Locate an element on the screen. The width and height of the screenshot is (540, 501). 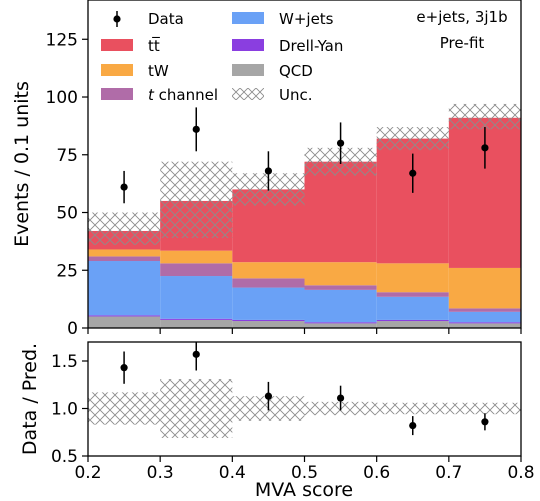
x-axis-label: MVA score is located at coordinates (304, 490).